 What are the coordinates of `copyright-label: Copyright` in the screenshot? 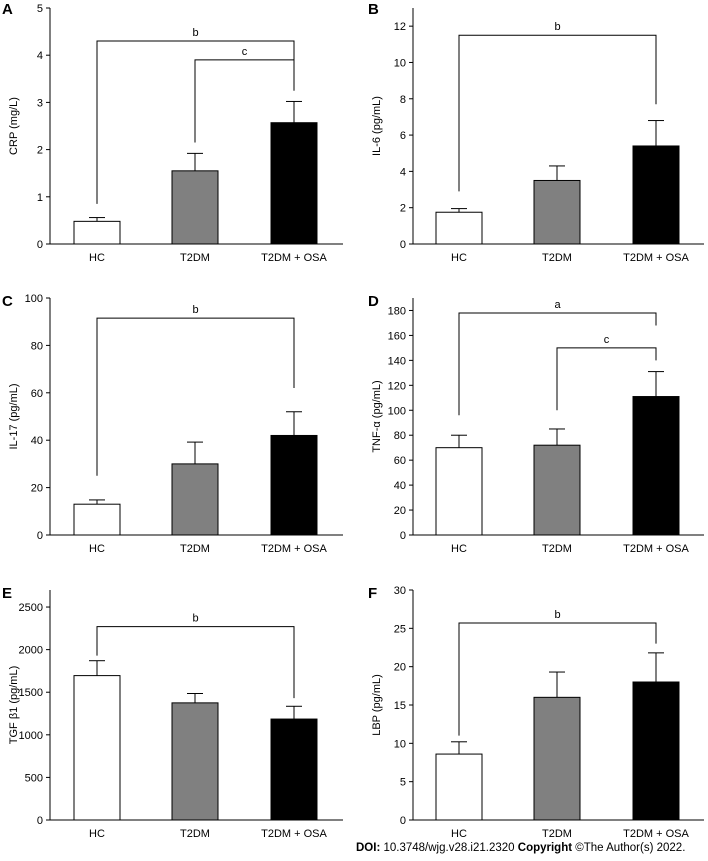 It's located at (545, 848).